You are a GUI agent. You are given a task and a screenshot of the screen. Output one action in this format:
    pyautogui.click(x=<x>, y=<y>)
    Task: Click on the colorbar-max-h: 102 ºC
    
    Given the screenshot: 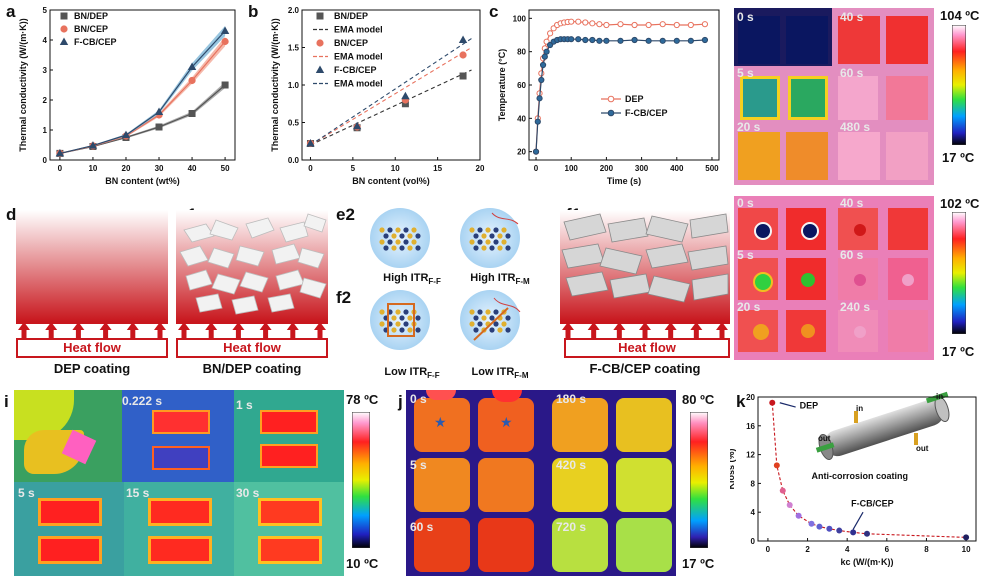 What is the action you would take?
    pyautogui.click(x=960, y=203)
    